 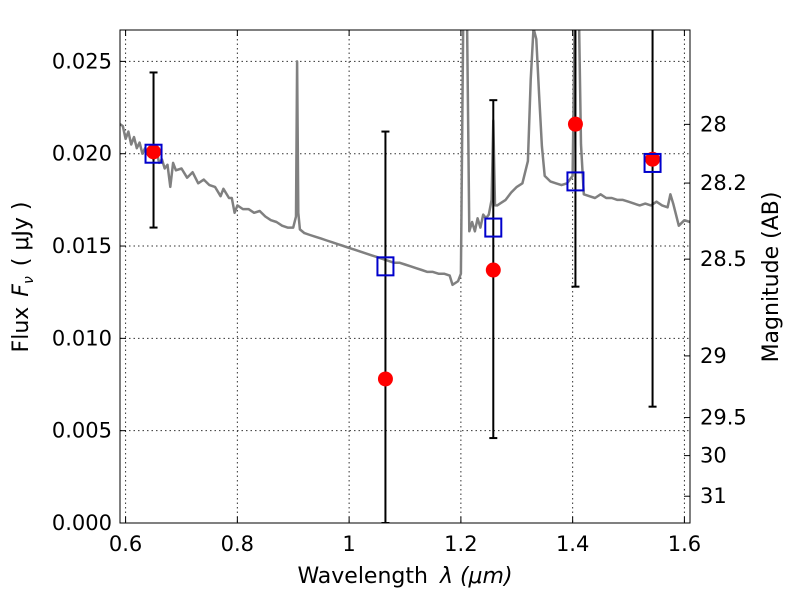 What do you see at coordinates (82, 154) in the screenshot?
I see `y-tick-label: 0.020` at bounding box center [82, 154].